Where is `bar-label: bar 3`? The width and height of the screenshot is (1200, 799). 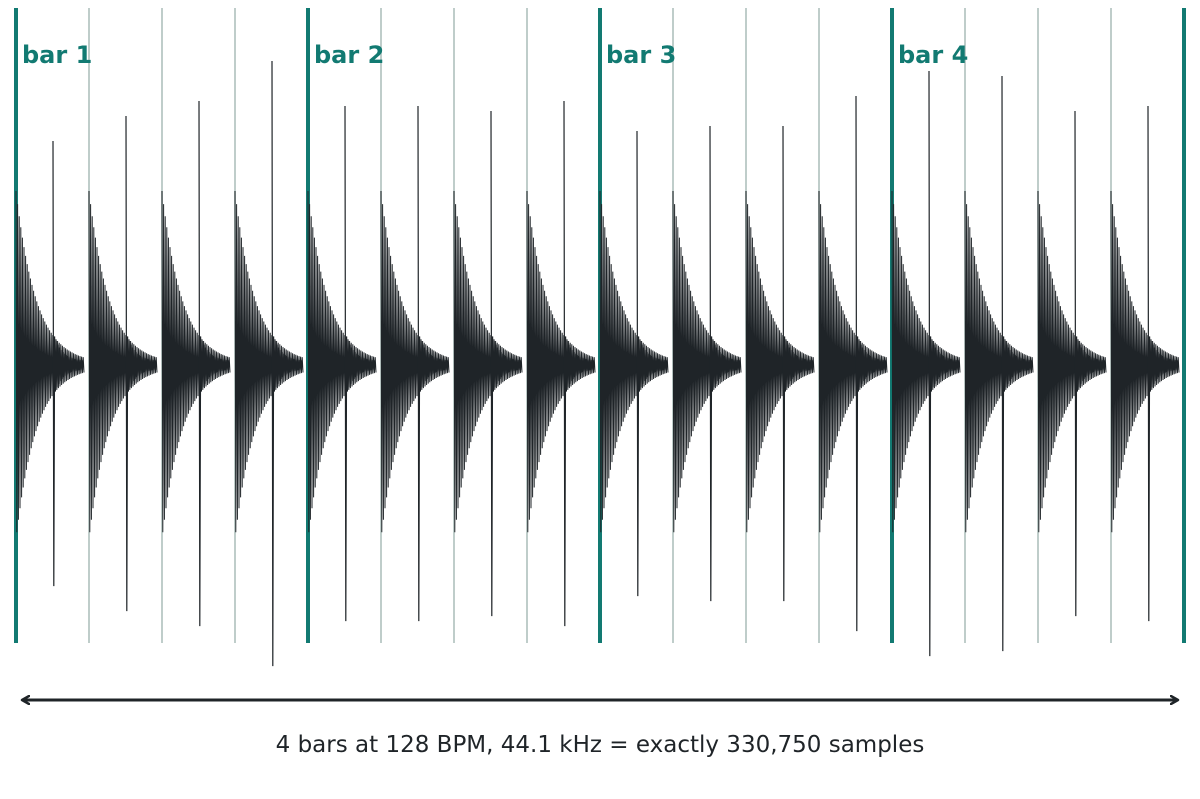 bar-label: bar 3 is located at coordinates (641, 55).